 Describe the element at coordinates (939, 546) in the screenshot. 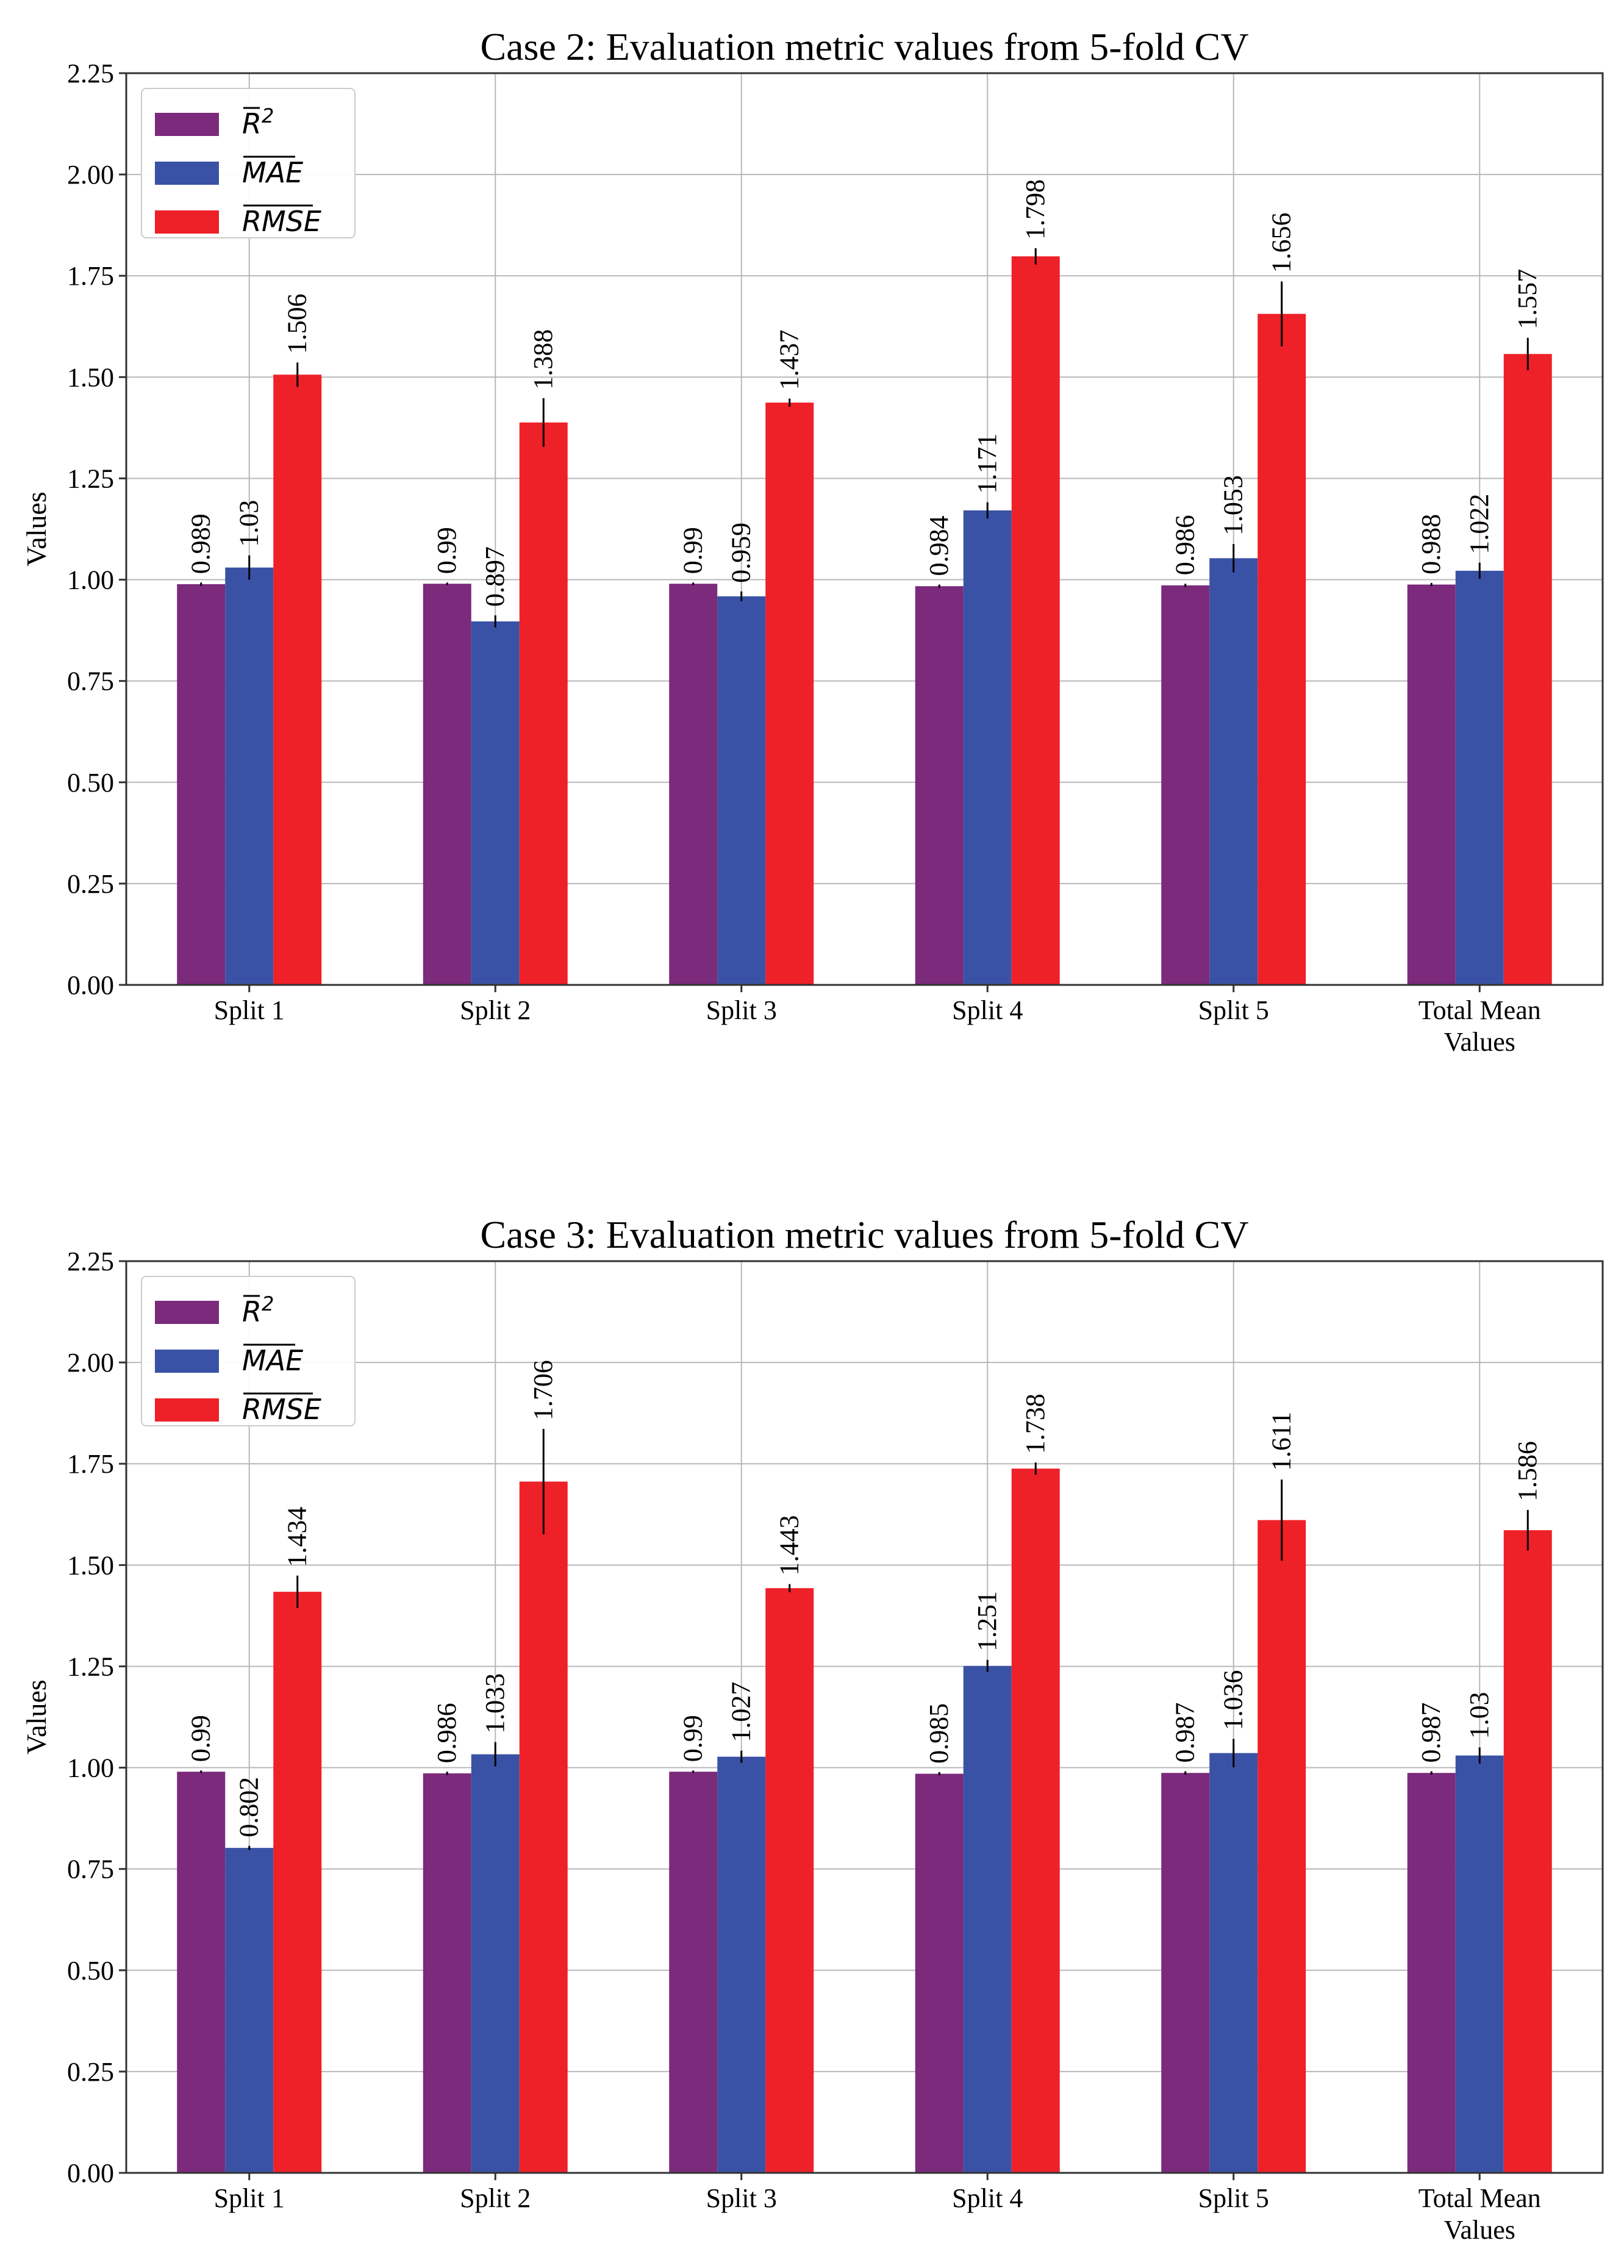

I see `data-label: 0.984` at that location.